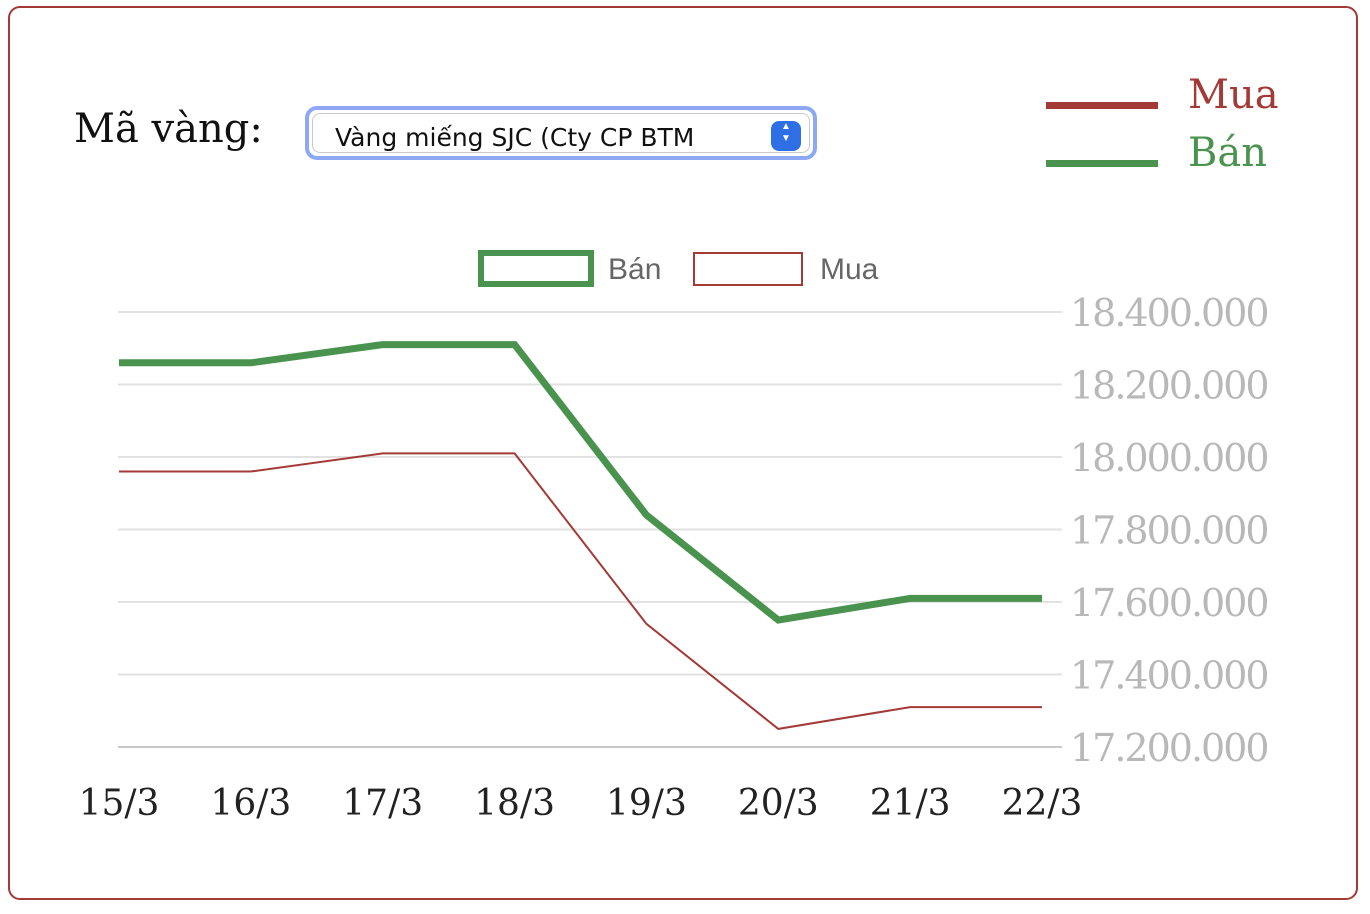 This screenshot has height=914, width=1370. What do you see at coordinates (1233, 95) in the screenshot?
I see `outer-legend-mua-label: Mua` at bounding box center [1233, 95].